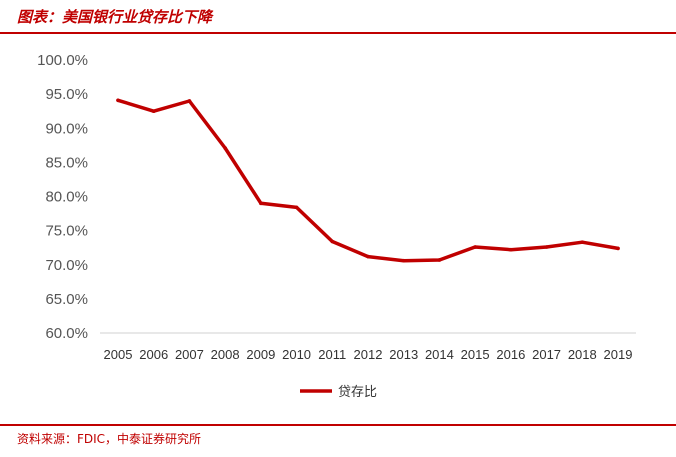 Image resolution: width=676 pixels, height=457 pixels. I want to click on y-tick-label: 100.0%, so click(62, 60).